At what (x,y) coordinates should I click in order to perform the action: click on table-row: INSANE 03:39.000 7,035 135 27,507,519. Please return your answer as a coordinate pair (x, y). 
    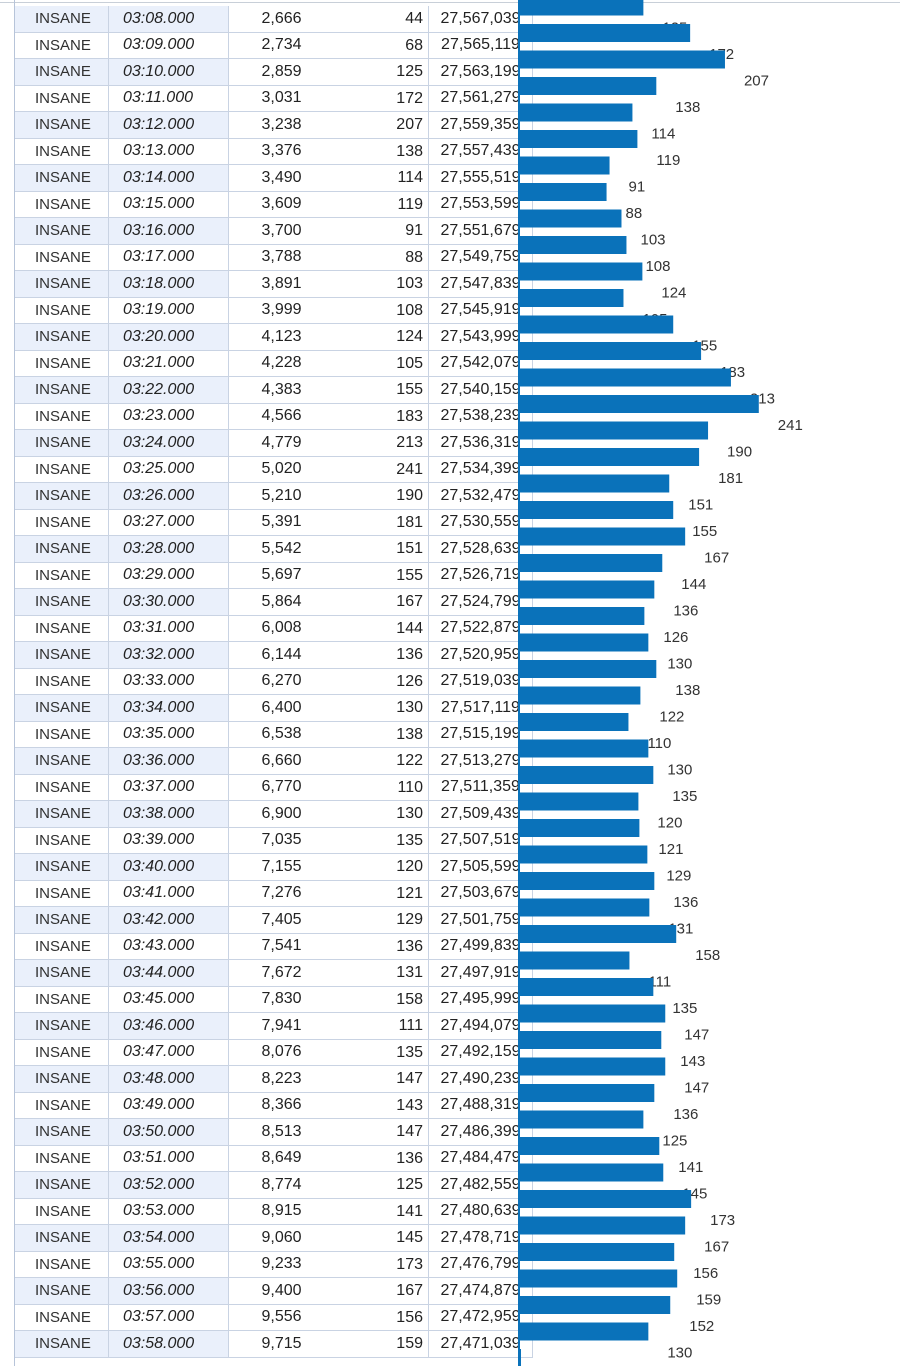
    Looking at the image, I should click on (274, 840).